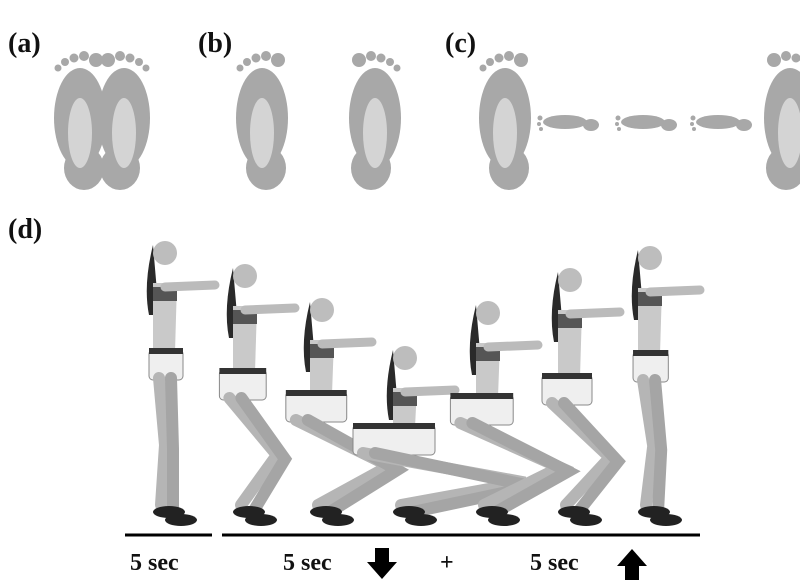  Describe the element at coordinates (102, 120) in the screenshot. I see `feet-a` at that location.